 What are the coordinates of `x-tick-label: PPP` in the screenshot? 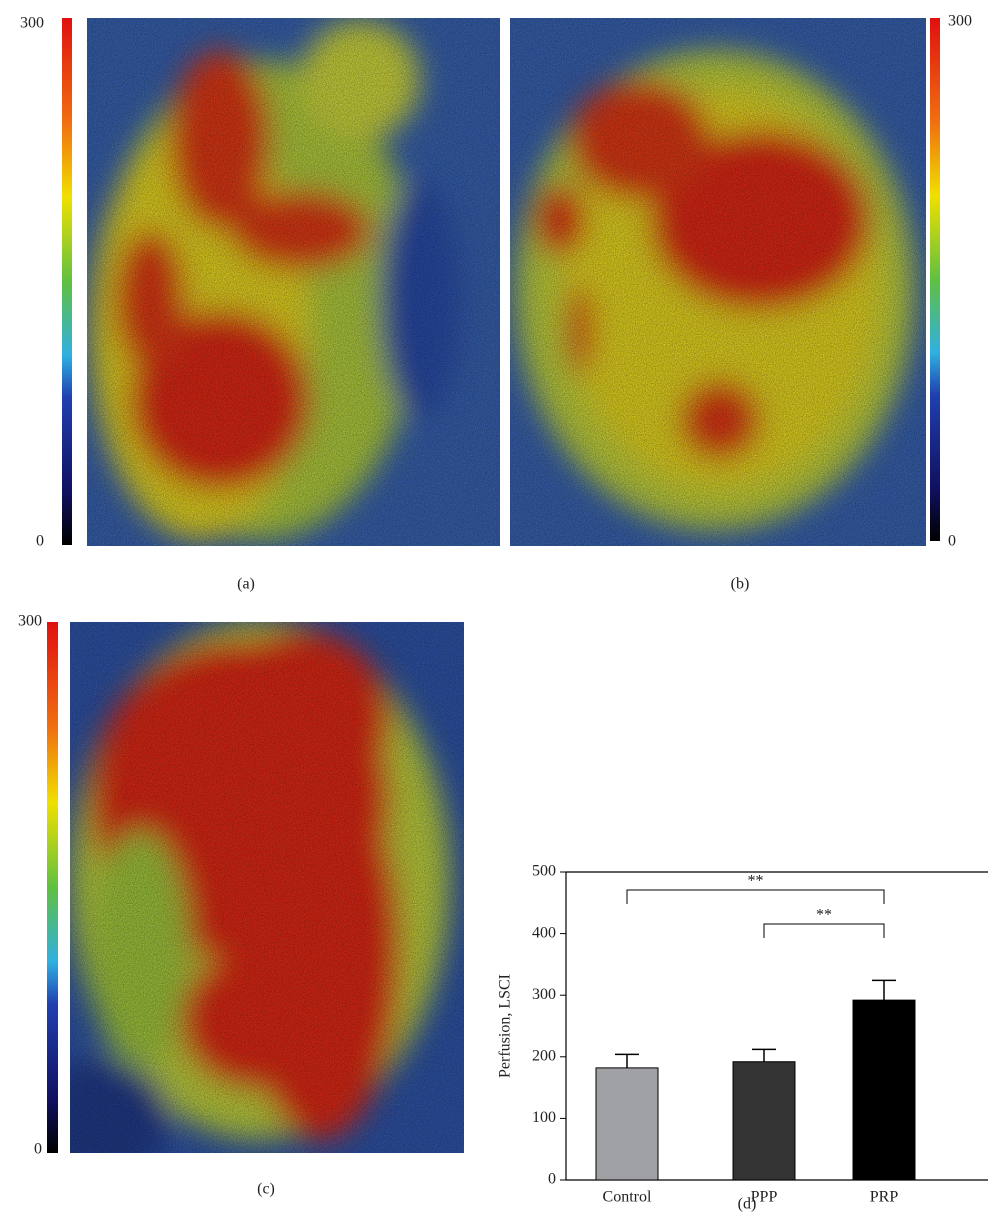 It's located at (764, 1197).